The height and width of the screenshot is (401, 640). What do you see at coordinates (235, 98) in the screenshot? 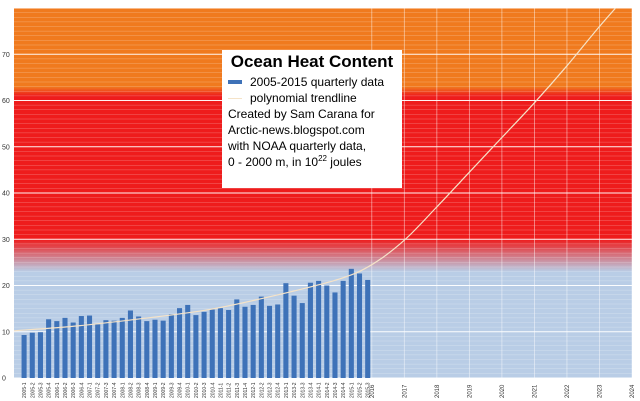
I see `legend-line-swatch` at bounding box center [235, 98].